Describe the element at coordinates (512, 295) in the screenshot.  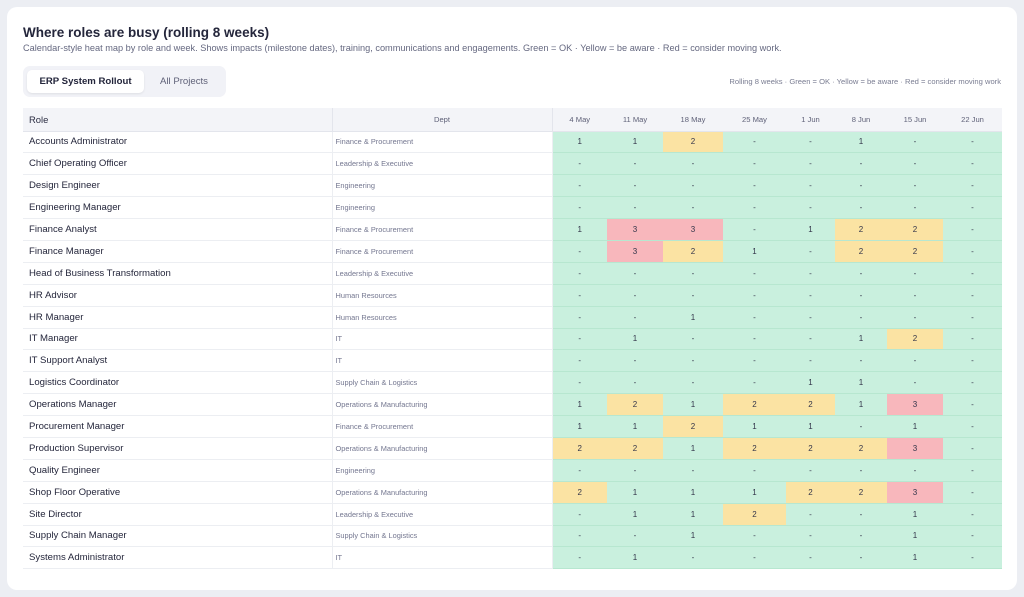
I see `table-row: HR Advisor Human Resources - - - - - - - -` at that location.